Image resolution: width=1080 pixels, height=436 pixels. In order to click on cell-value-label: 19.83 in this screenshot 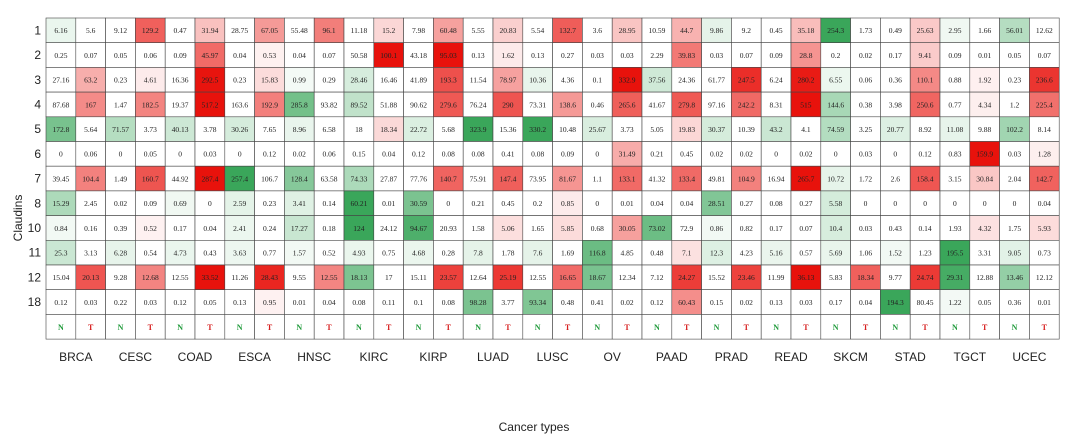, I will do `click(686, 129)`.